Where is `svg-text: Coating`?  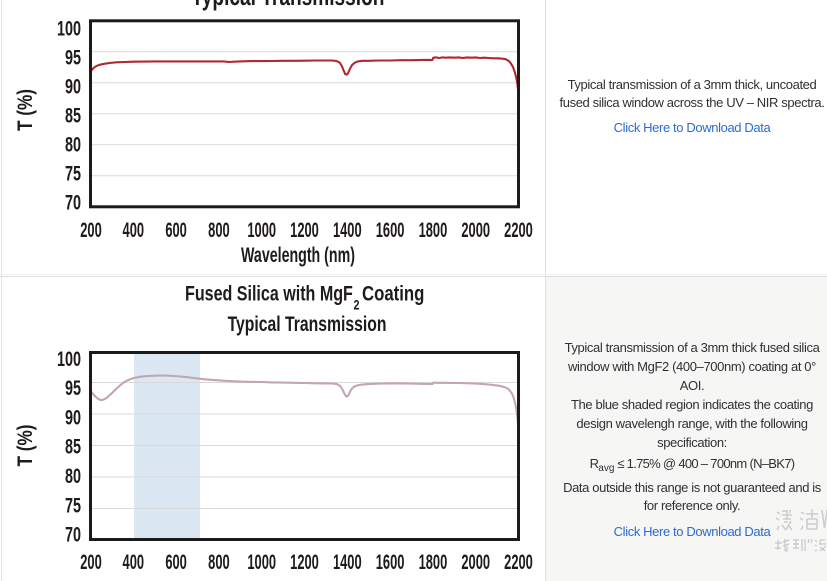
svg-text: Coating is located at coordinates (393, 294).